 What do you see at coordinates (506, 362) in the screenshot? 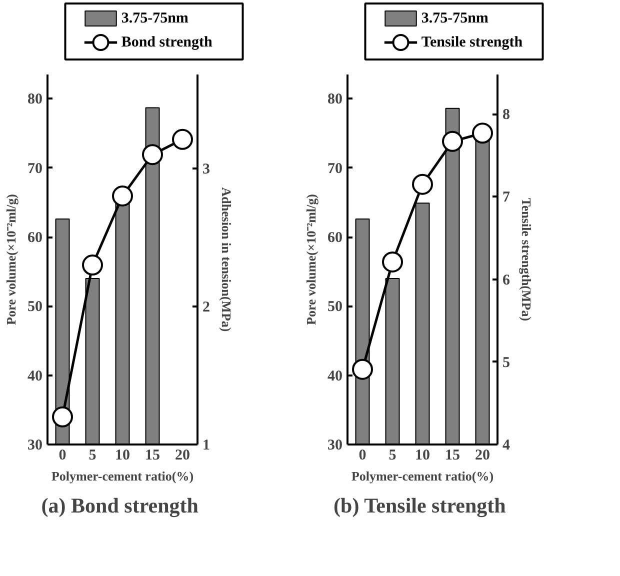
I see `y2-tick-label: 5` at bounding box center [506, 362].